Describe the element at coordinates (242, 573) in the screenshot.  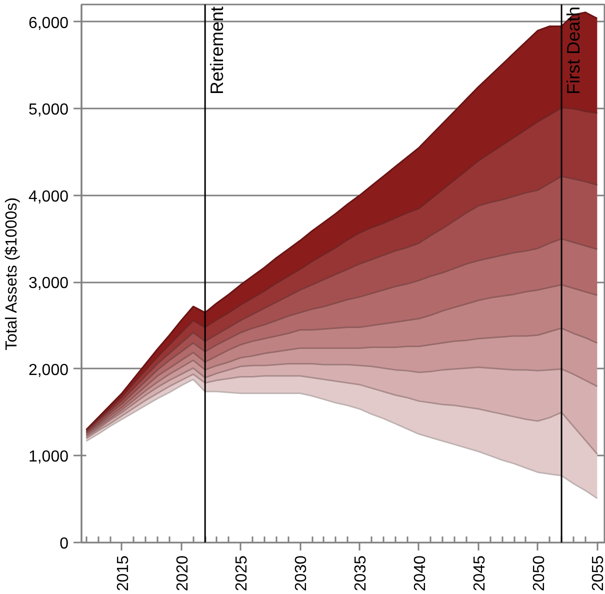
I see `x-tick-label: 2025` at that location.